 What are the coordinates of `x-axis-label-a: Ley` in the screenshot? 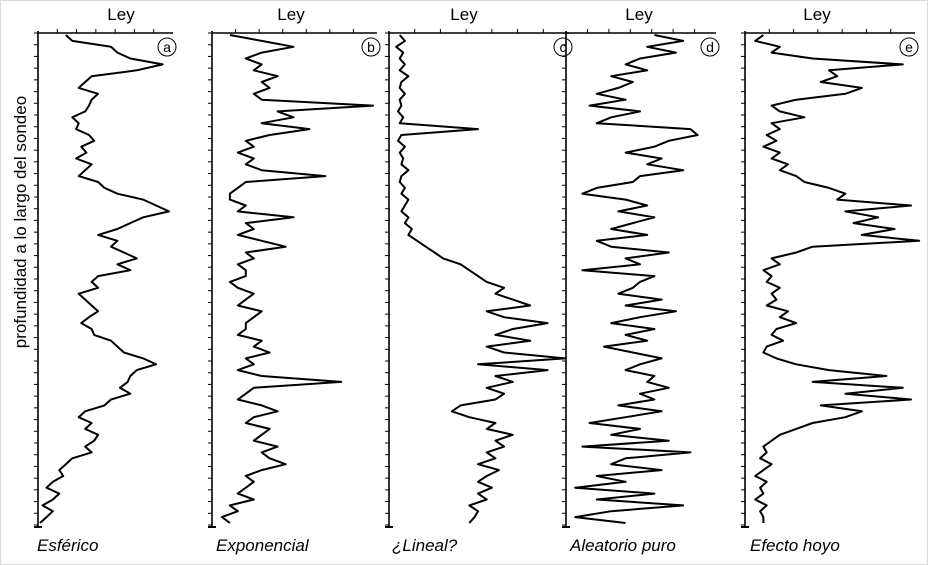 It's located at (121, 14).